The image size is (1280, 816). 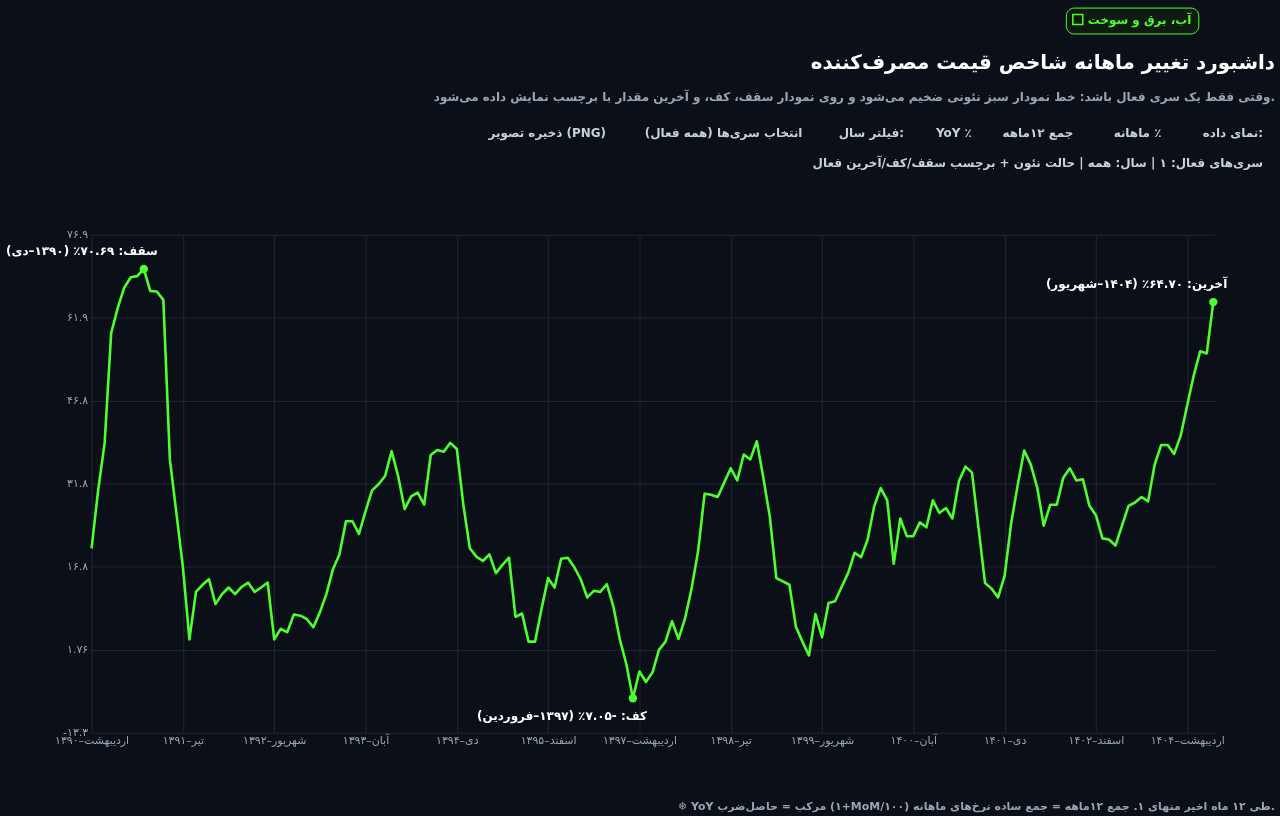 I want to click on annotation: آخرین: ۶۴.۷۰٪ (۱۴۰۴–شهریور), so click(x=1137, y=284).